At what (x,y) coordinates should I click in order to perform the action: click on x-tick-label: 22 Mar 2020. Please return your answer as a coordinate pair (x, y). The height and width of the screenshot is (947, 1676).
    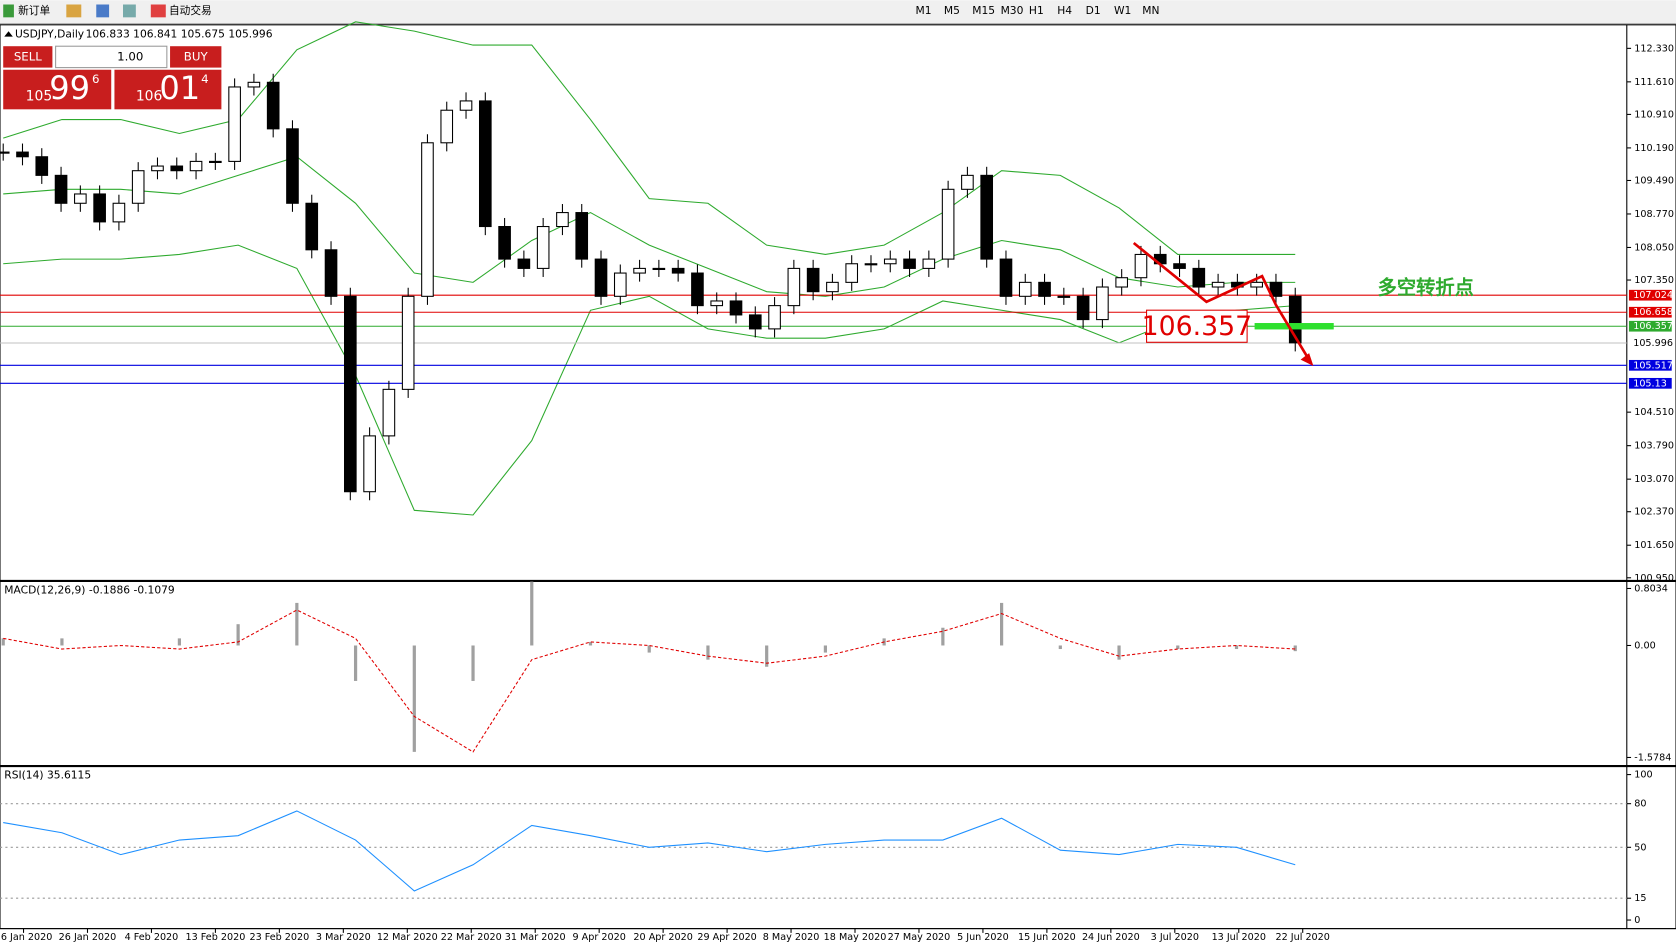
    Looking at the image, I should click on (471, 937).